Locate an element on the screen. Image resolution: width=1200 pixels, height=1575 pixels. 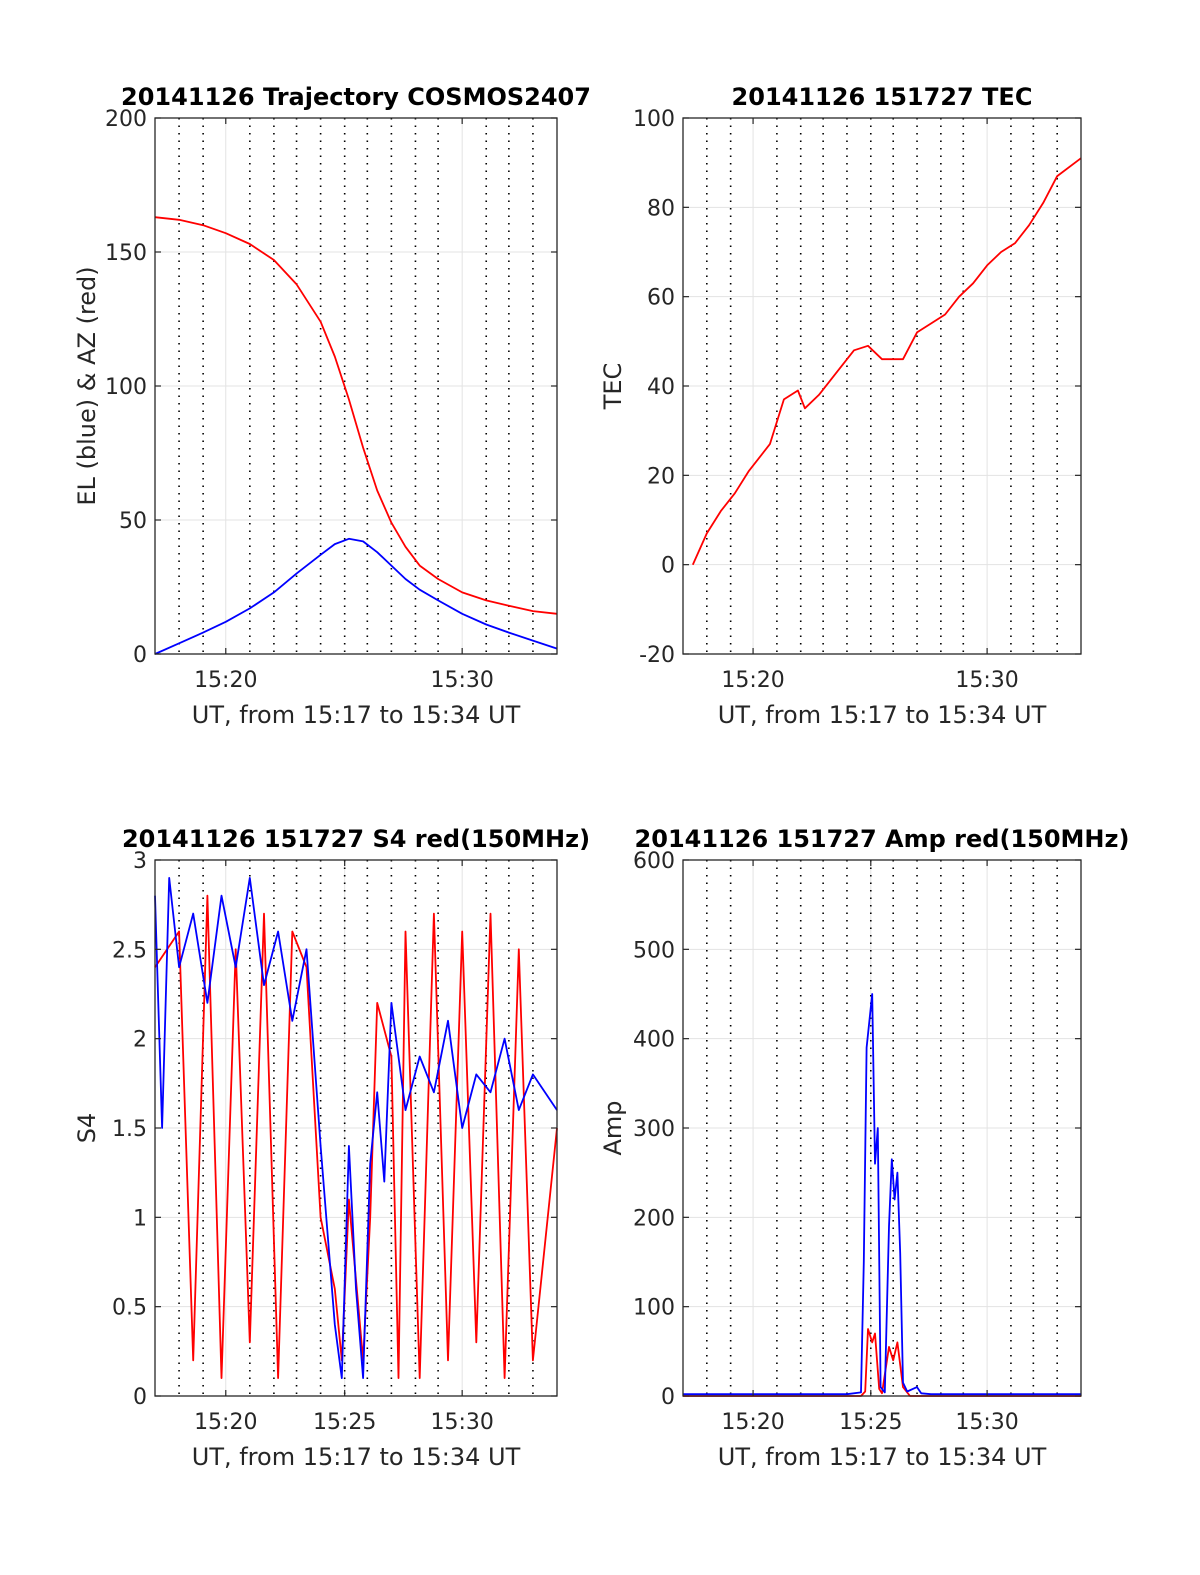
y-tick-label: 300 is located at coordinates (654, 1129).